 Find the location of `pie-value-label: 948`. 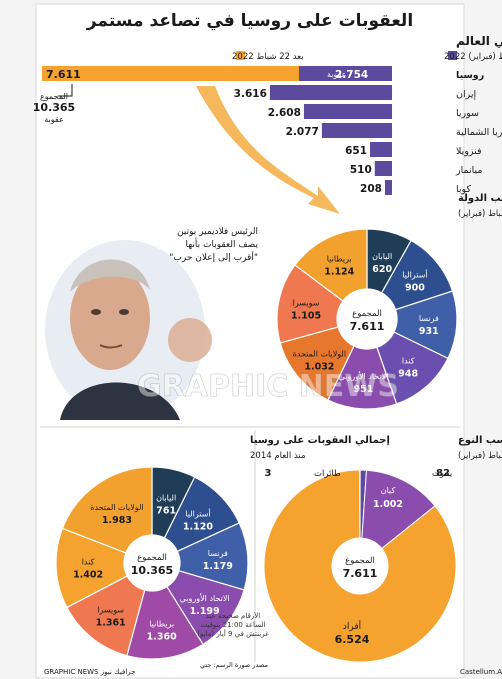

pie-value-label: 948 is located at coordinates (408, 373).